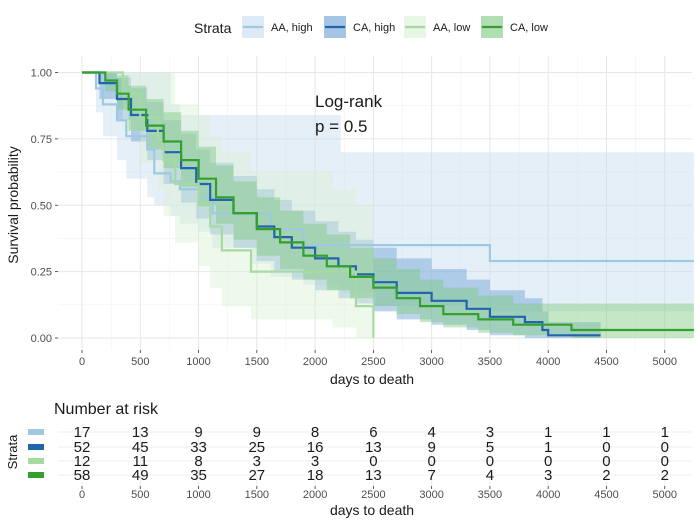 The width and height of the screenshot is (700, 525). Describe the element at coordinates (41, 339) in the screenshot. I see `y-tick-label: 0.00` at that location.